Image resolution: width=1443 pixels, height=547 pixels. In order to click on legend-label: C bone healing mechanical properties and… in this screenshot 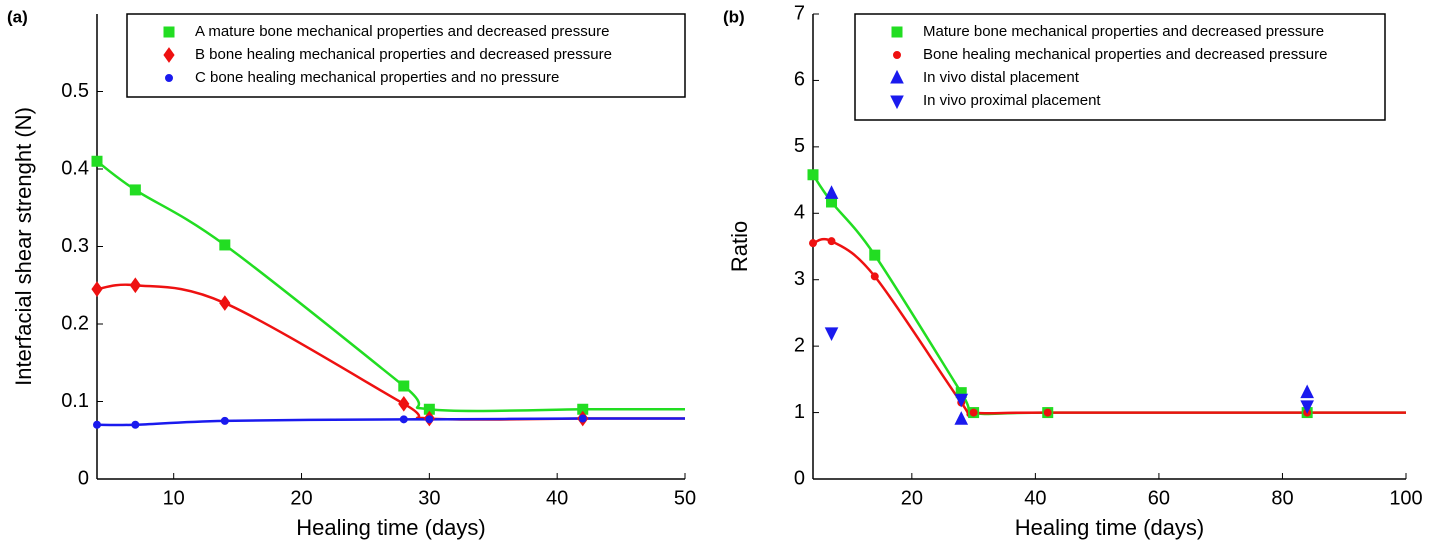, I will do `click(377, 77)`.